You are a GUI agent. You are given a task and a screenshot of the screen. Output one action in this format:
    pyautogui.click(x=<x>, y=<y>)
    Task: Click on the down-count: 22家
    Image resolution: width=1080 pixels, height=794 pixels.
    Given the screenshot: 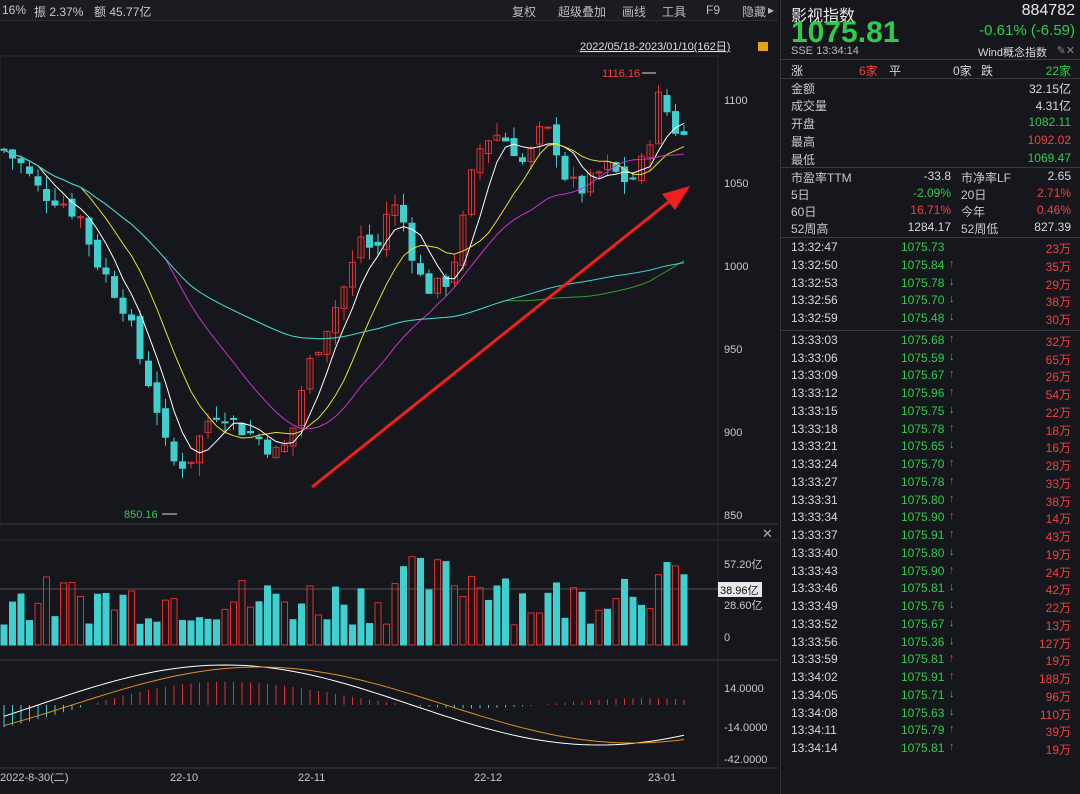 What is the action you would take?
    pyautogui.click(x=1058, y=71)
    